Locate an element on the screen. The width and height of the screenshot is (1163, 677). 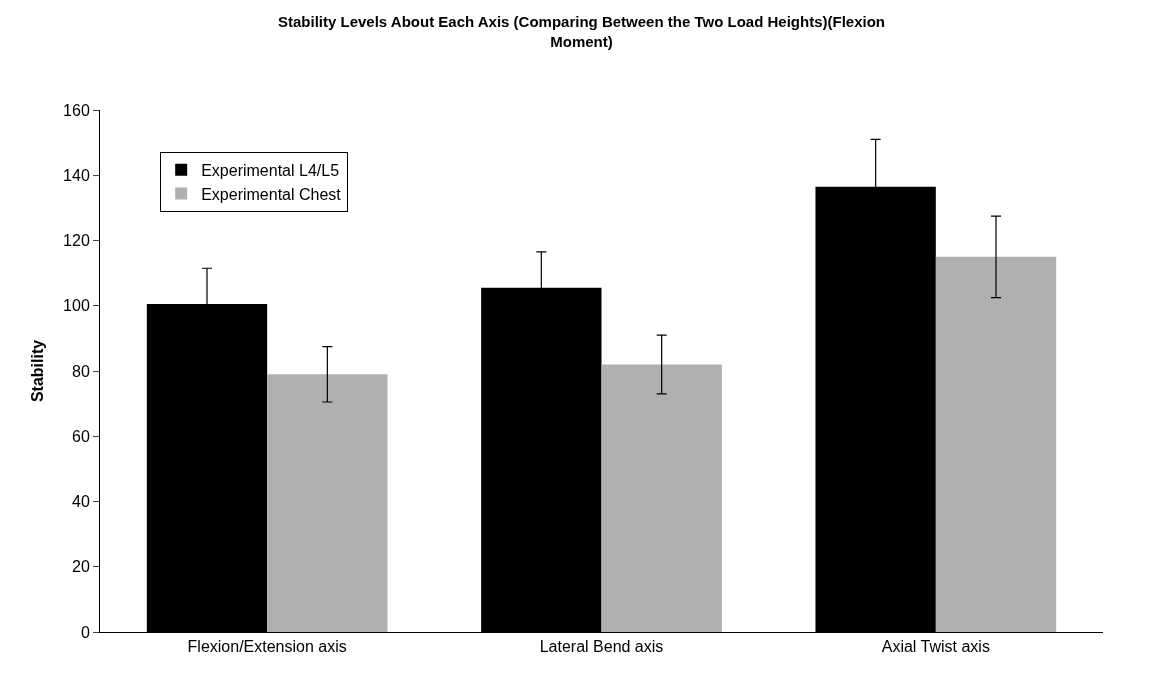
y-tick-label: 120 is located at coordinates (76, 241).